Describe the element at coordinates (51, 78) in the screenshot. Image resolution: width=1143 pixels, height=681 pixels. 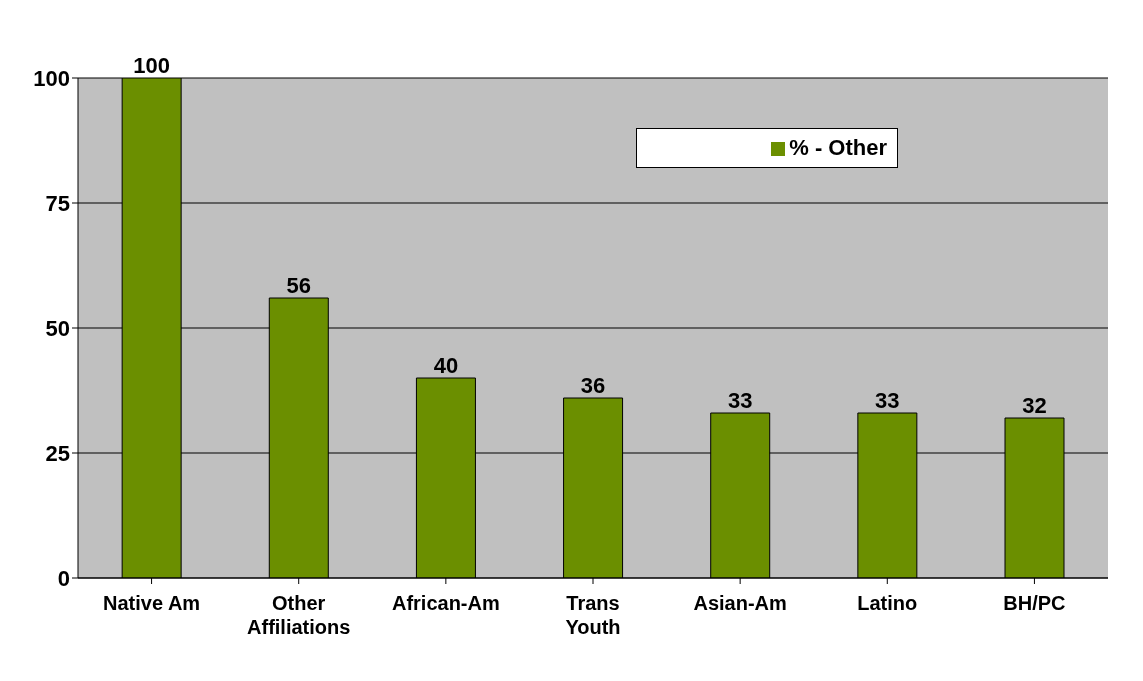
I see `y-tick-label: 100` at that location.